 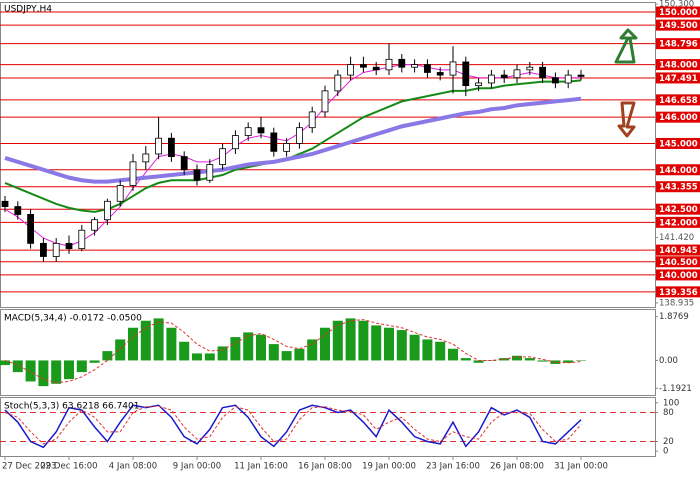 What do you see at coordinates (676, 5) in the screenshot?
I see `y-tick-label: 150.300` at bounding box center [676, 5].